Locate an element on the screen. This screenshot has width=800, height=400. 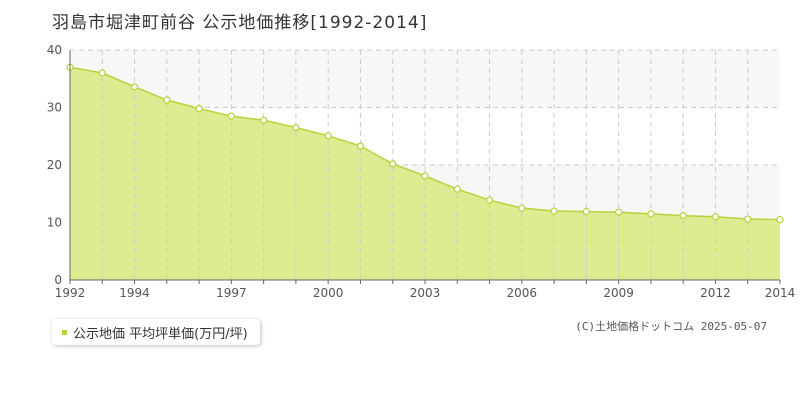
legend: 公示地価 平均坪単価(万円/坪) is located at coordinates (156, 332).